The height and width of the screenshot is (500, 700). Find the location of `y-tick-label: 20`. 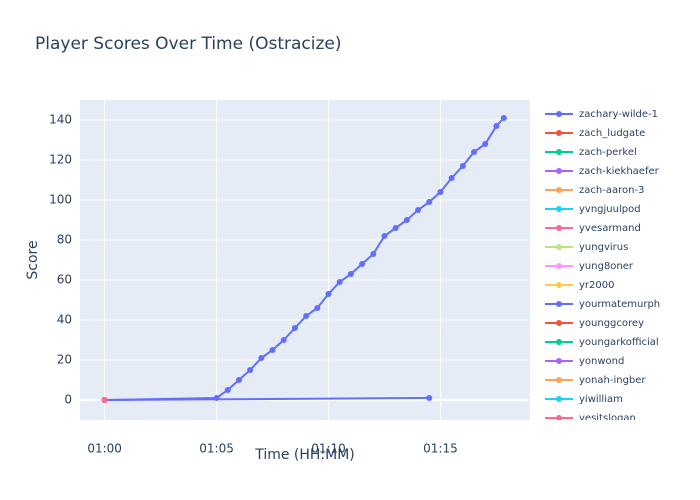

y-tick-label: 20 is located at coordinates (64, 360).